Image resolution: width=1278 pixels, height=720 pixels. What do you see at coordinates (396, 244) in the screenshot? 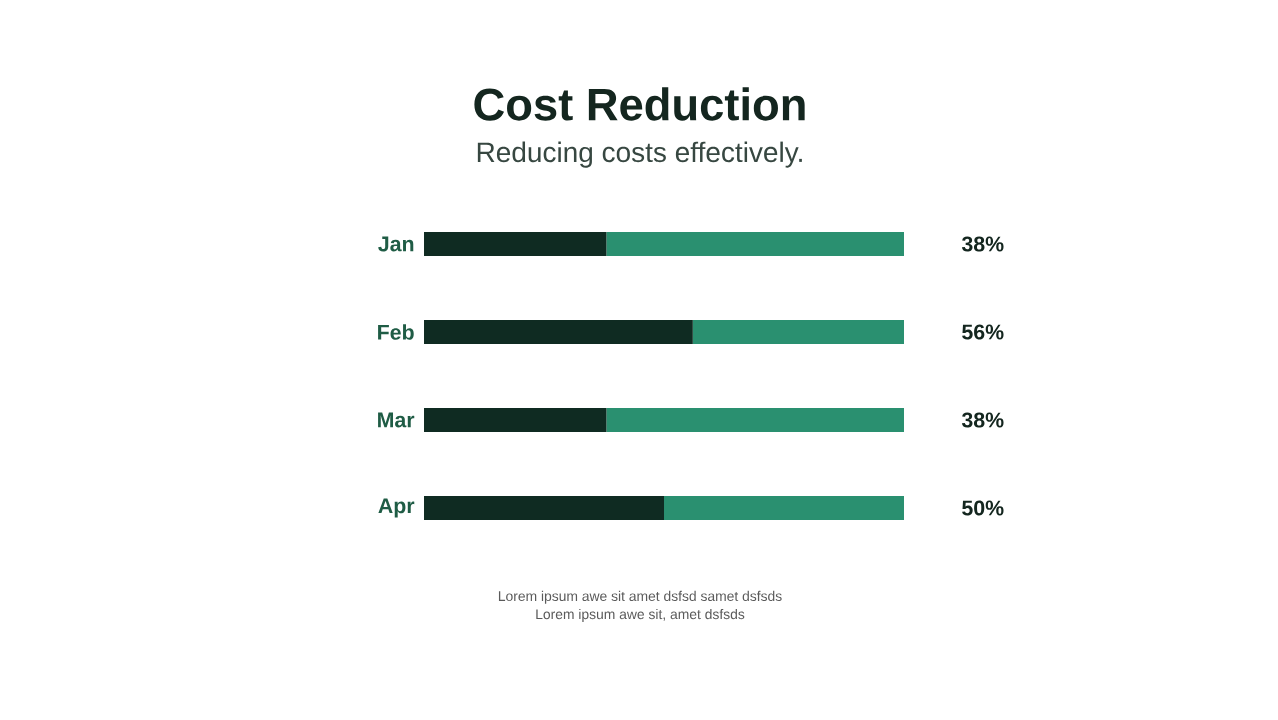
I see `y-tick-label: Jan` at bounding box center [396, 244].